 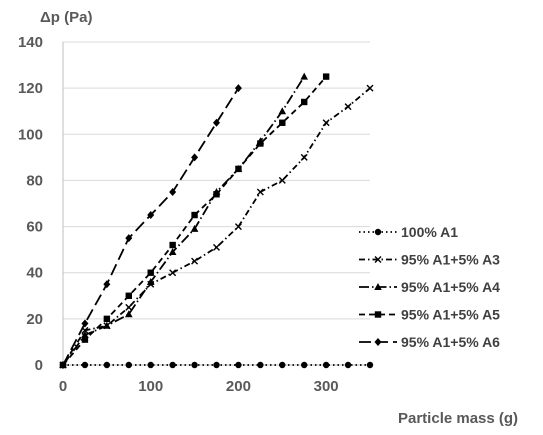 I want to click on y-tick-label: 100, so click(x=30, y=134).